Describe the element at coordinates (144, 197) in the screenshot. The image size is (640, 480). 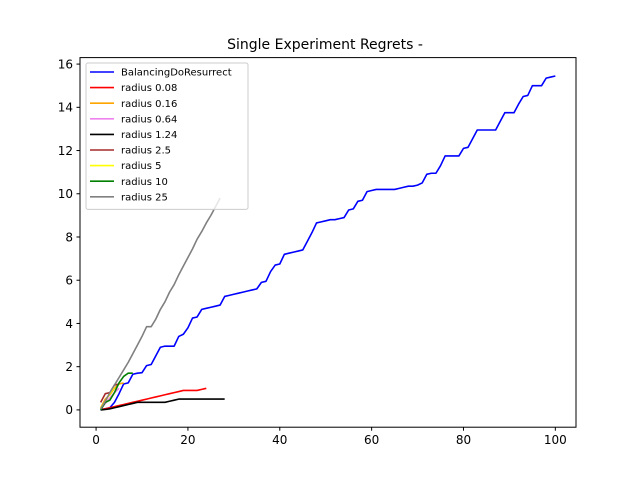
I see `legend-label-radius-25: radius 25` at that location.